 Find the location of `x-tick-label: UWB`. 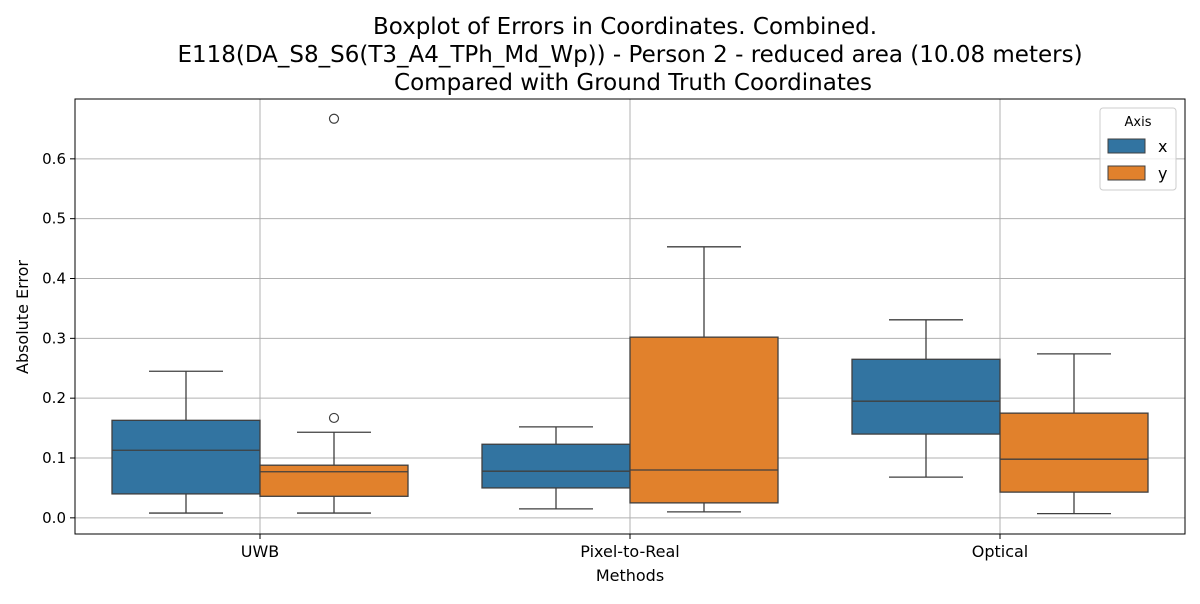

x-tick-label: UWB is located at coordinates (260, 551).